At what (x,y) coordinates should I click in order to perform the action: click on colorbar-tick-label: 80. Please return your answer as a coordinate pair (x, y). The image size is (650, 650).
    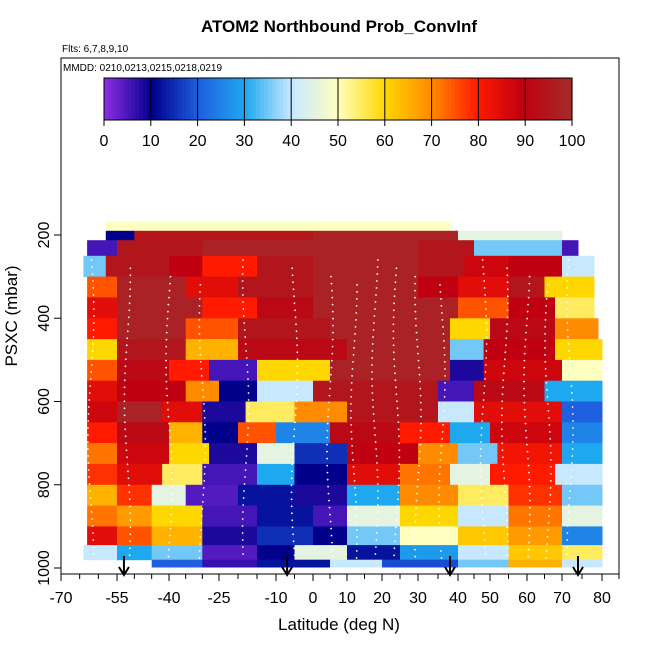
    Looking at the image, I should click on (479, 141).